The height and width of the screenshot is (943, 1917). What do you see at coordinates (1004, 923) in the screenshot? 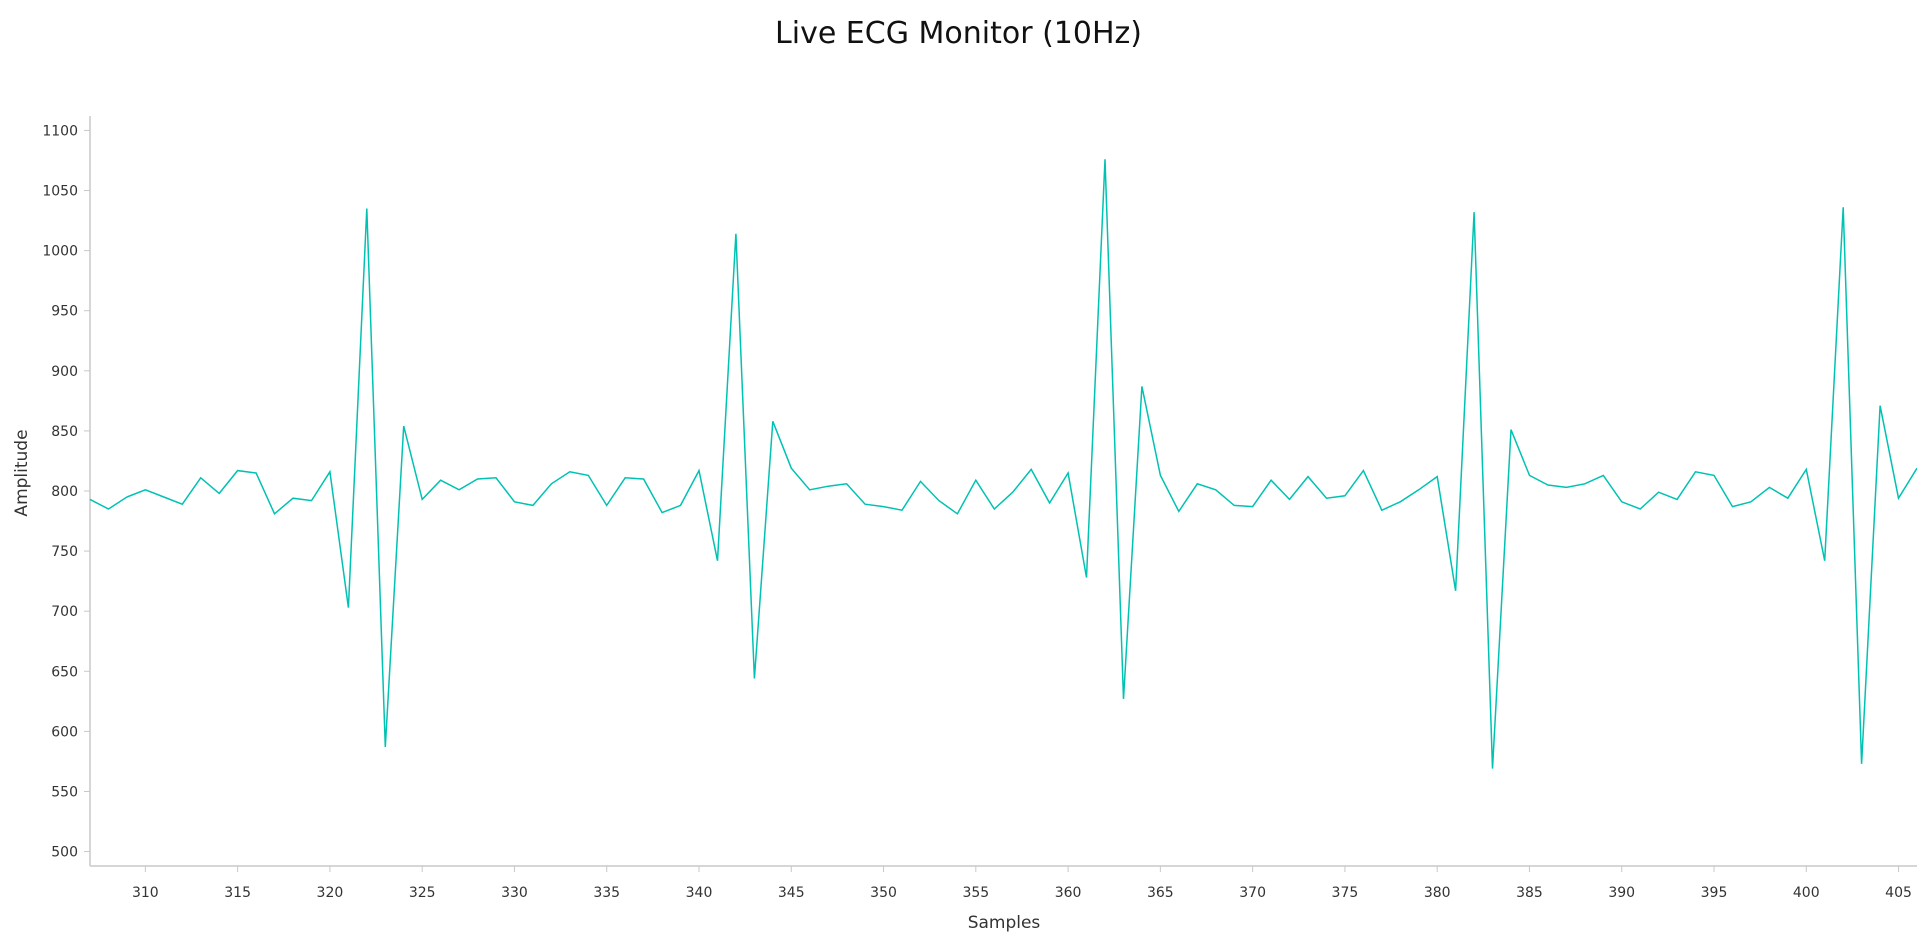
I see `x-axis-title: Samples` at bounding box center [1004, 923].